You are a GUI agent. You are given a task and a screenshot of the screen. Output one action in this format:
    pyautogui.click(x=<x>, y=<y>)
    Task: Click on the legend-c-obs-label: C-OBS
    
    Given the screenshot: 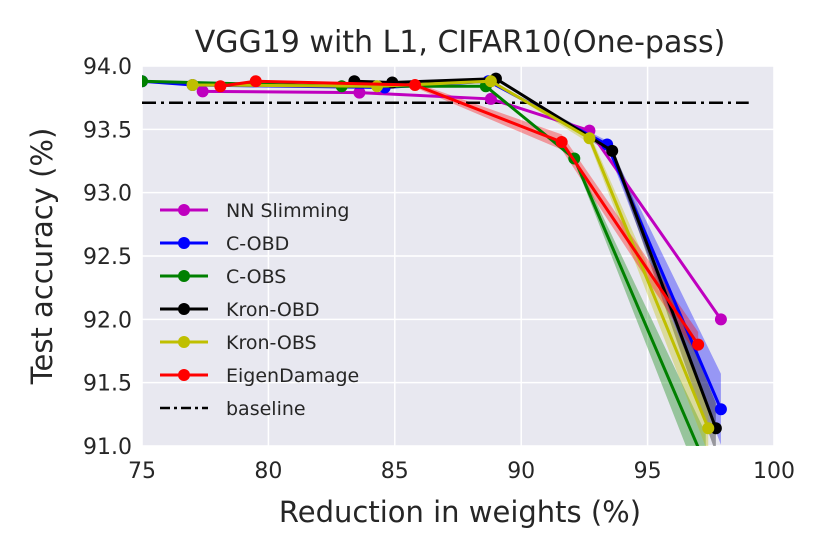 What is the action you would take?
    pyautogui.click(x=256, y=277)
    